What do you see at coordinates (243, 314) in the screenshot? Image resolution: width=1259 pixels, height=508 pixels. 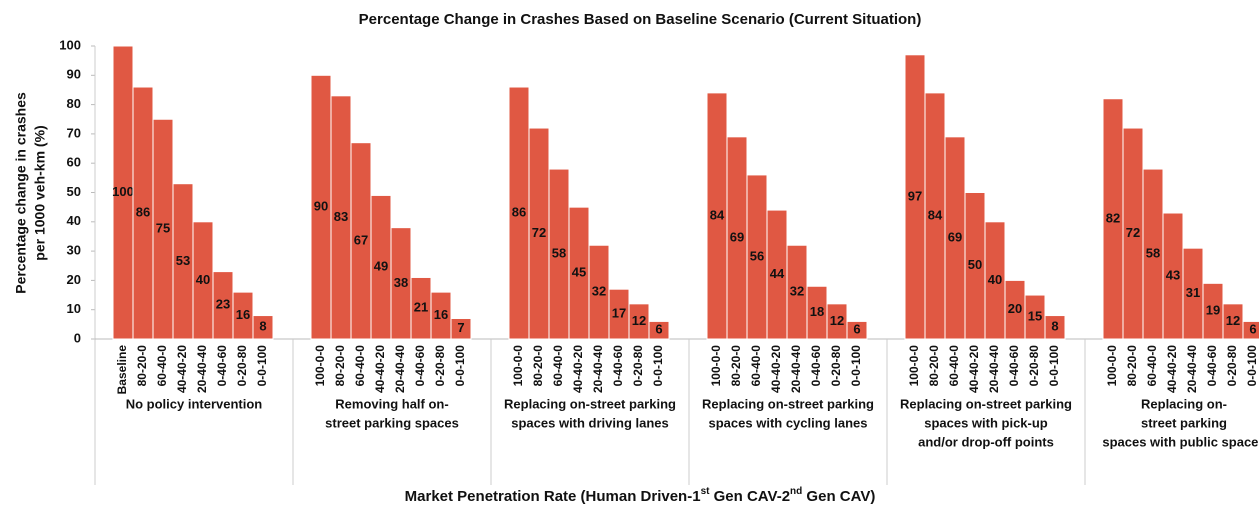 I see `data-label: 16` at bounding box center [243, 314].